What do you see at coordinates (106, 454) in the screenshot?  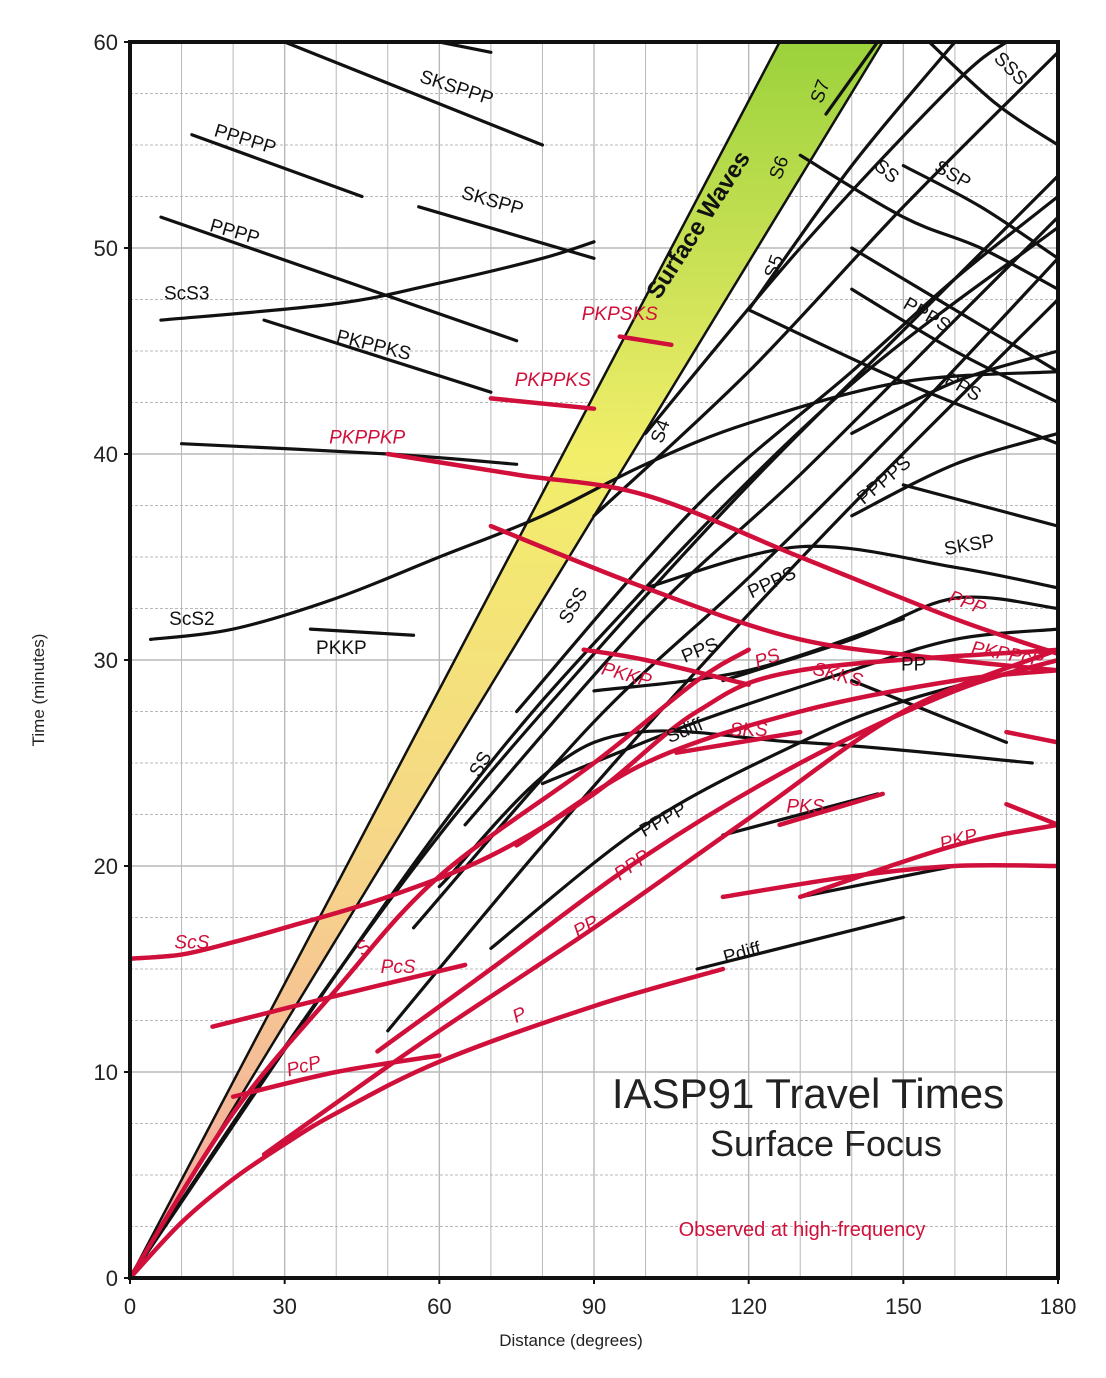 I see `y-tick-label: 40` at bounding box center [106, 454].